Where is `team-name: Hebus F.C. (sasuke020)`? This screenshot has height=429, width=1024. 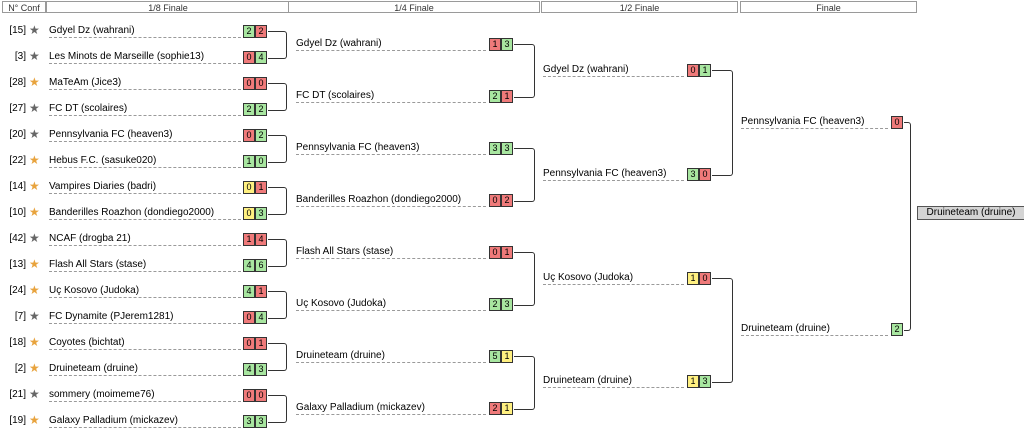 team-name: Hebus F.C. (sasuke020) is located at coordinates (145, 161).